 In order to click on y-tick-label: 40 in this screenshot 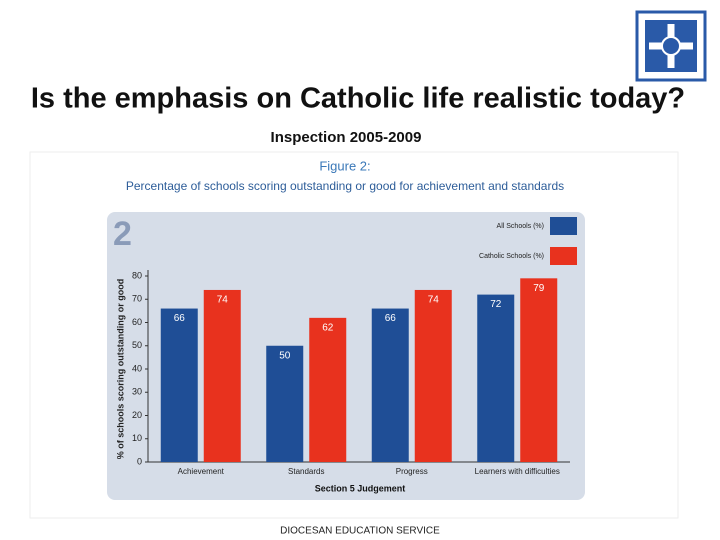, I will do `click(137, 368)`.